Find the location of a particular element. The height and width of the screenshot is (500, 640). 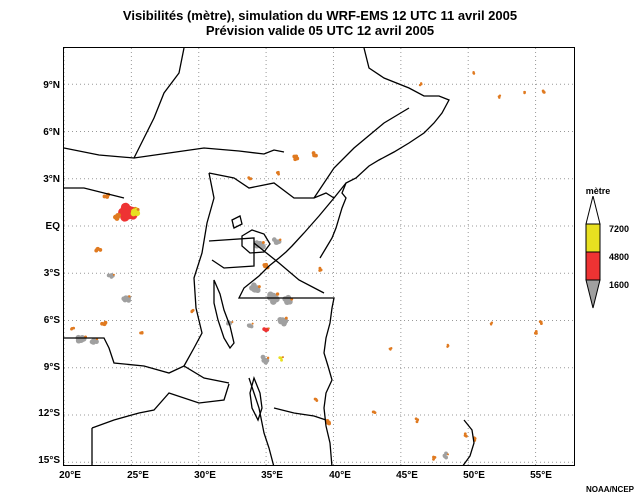

lat-label-12s: 12°S is located at coordinates (49, 413).